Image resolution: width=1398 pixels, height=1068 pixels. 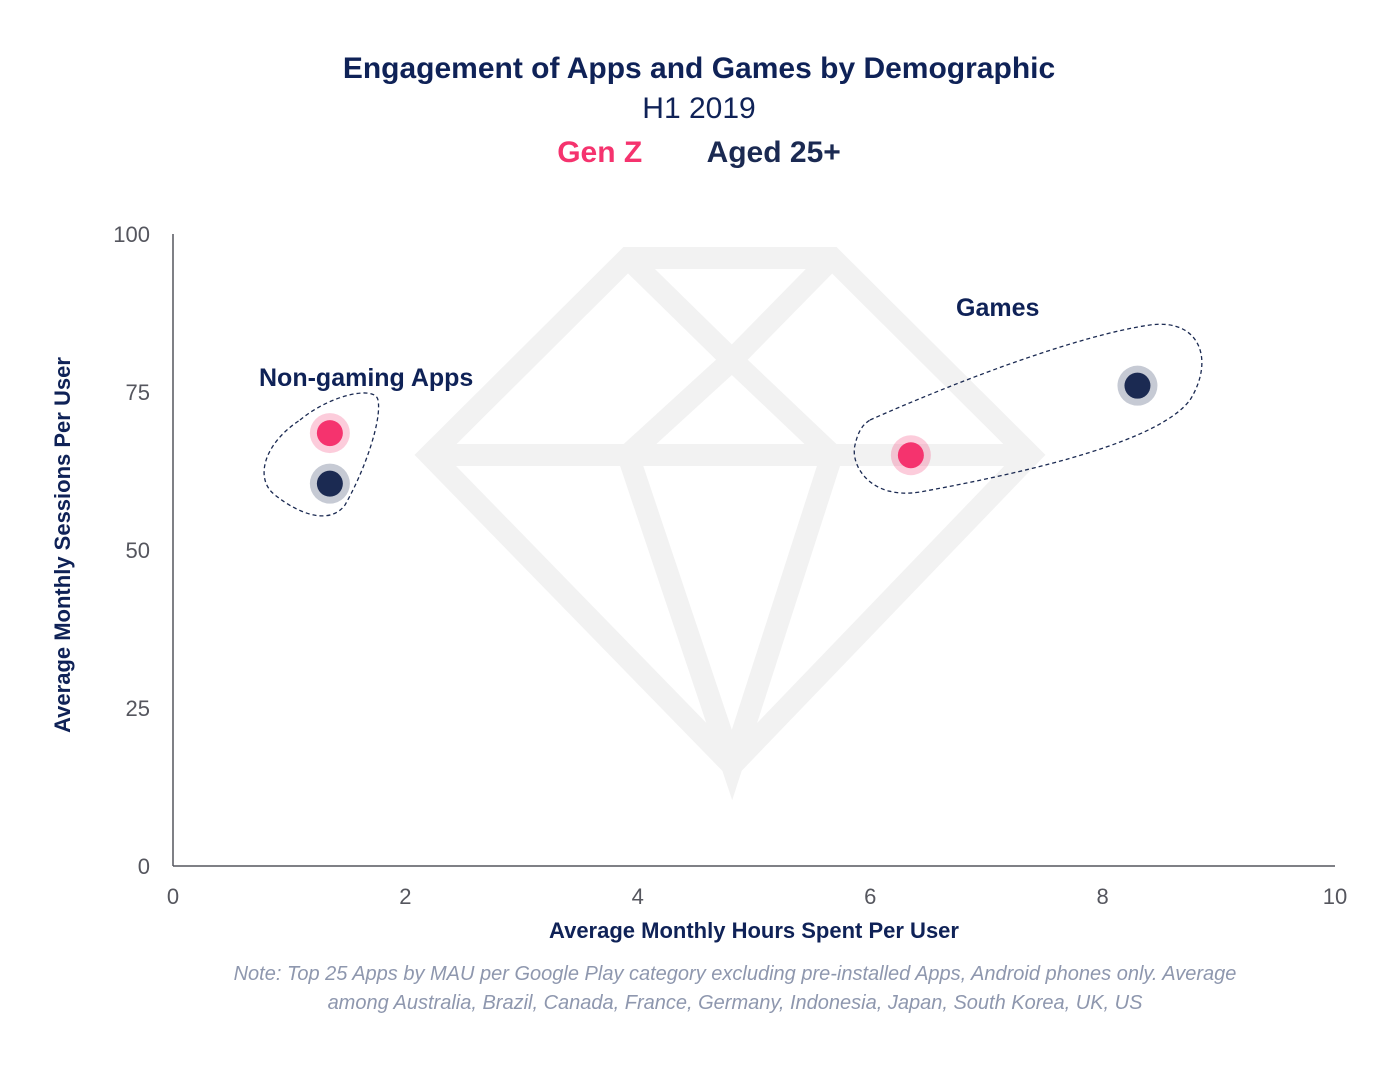 What do you see at coordinates (138, 392) in the screenshot?
I see `y-tick-label: 75` at bounding box center [138, 392].